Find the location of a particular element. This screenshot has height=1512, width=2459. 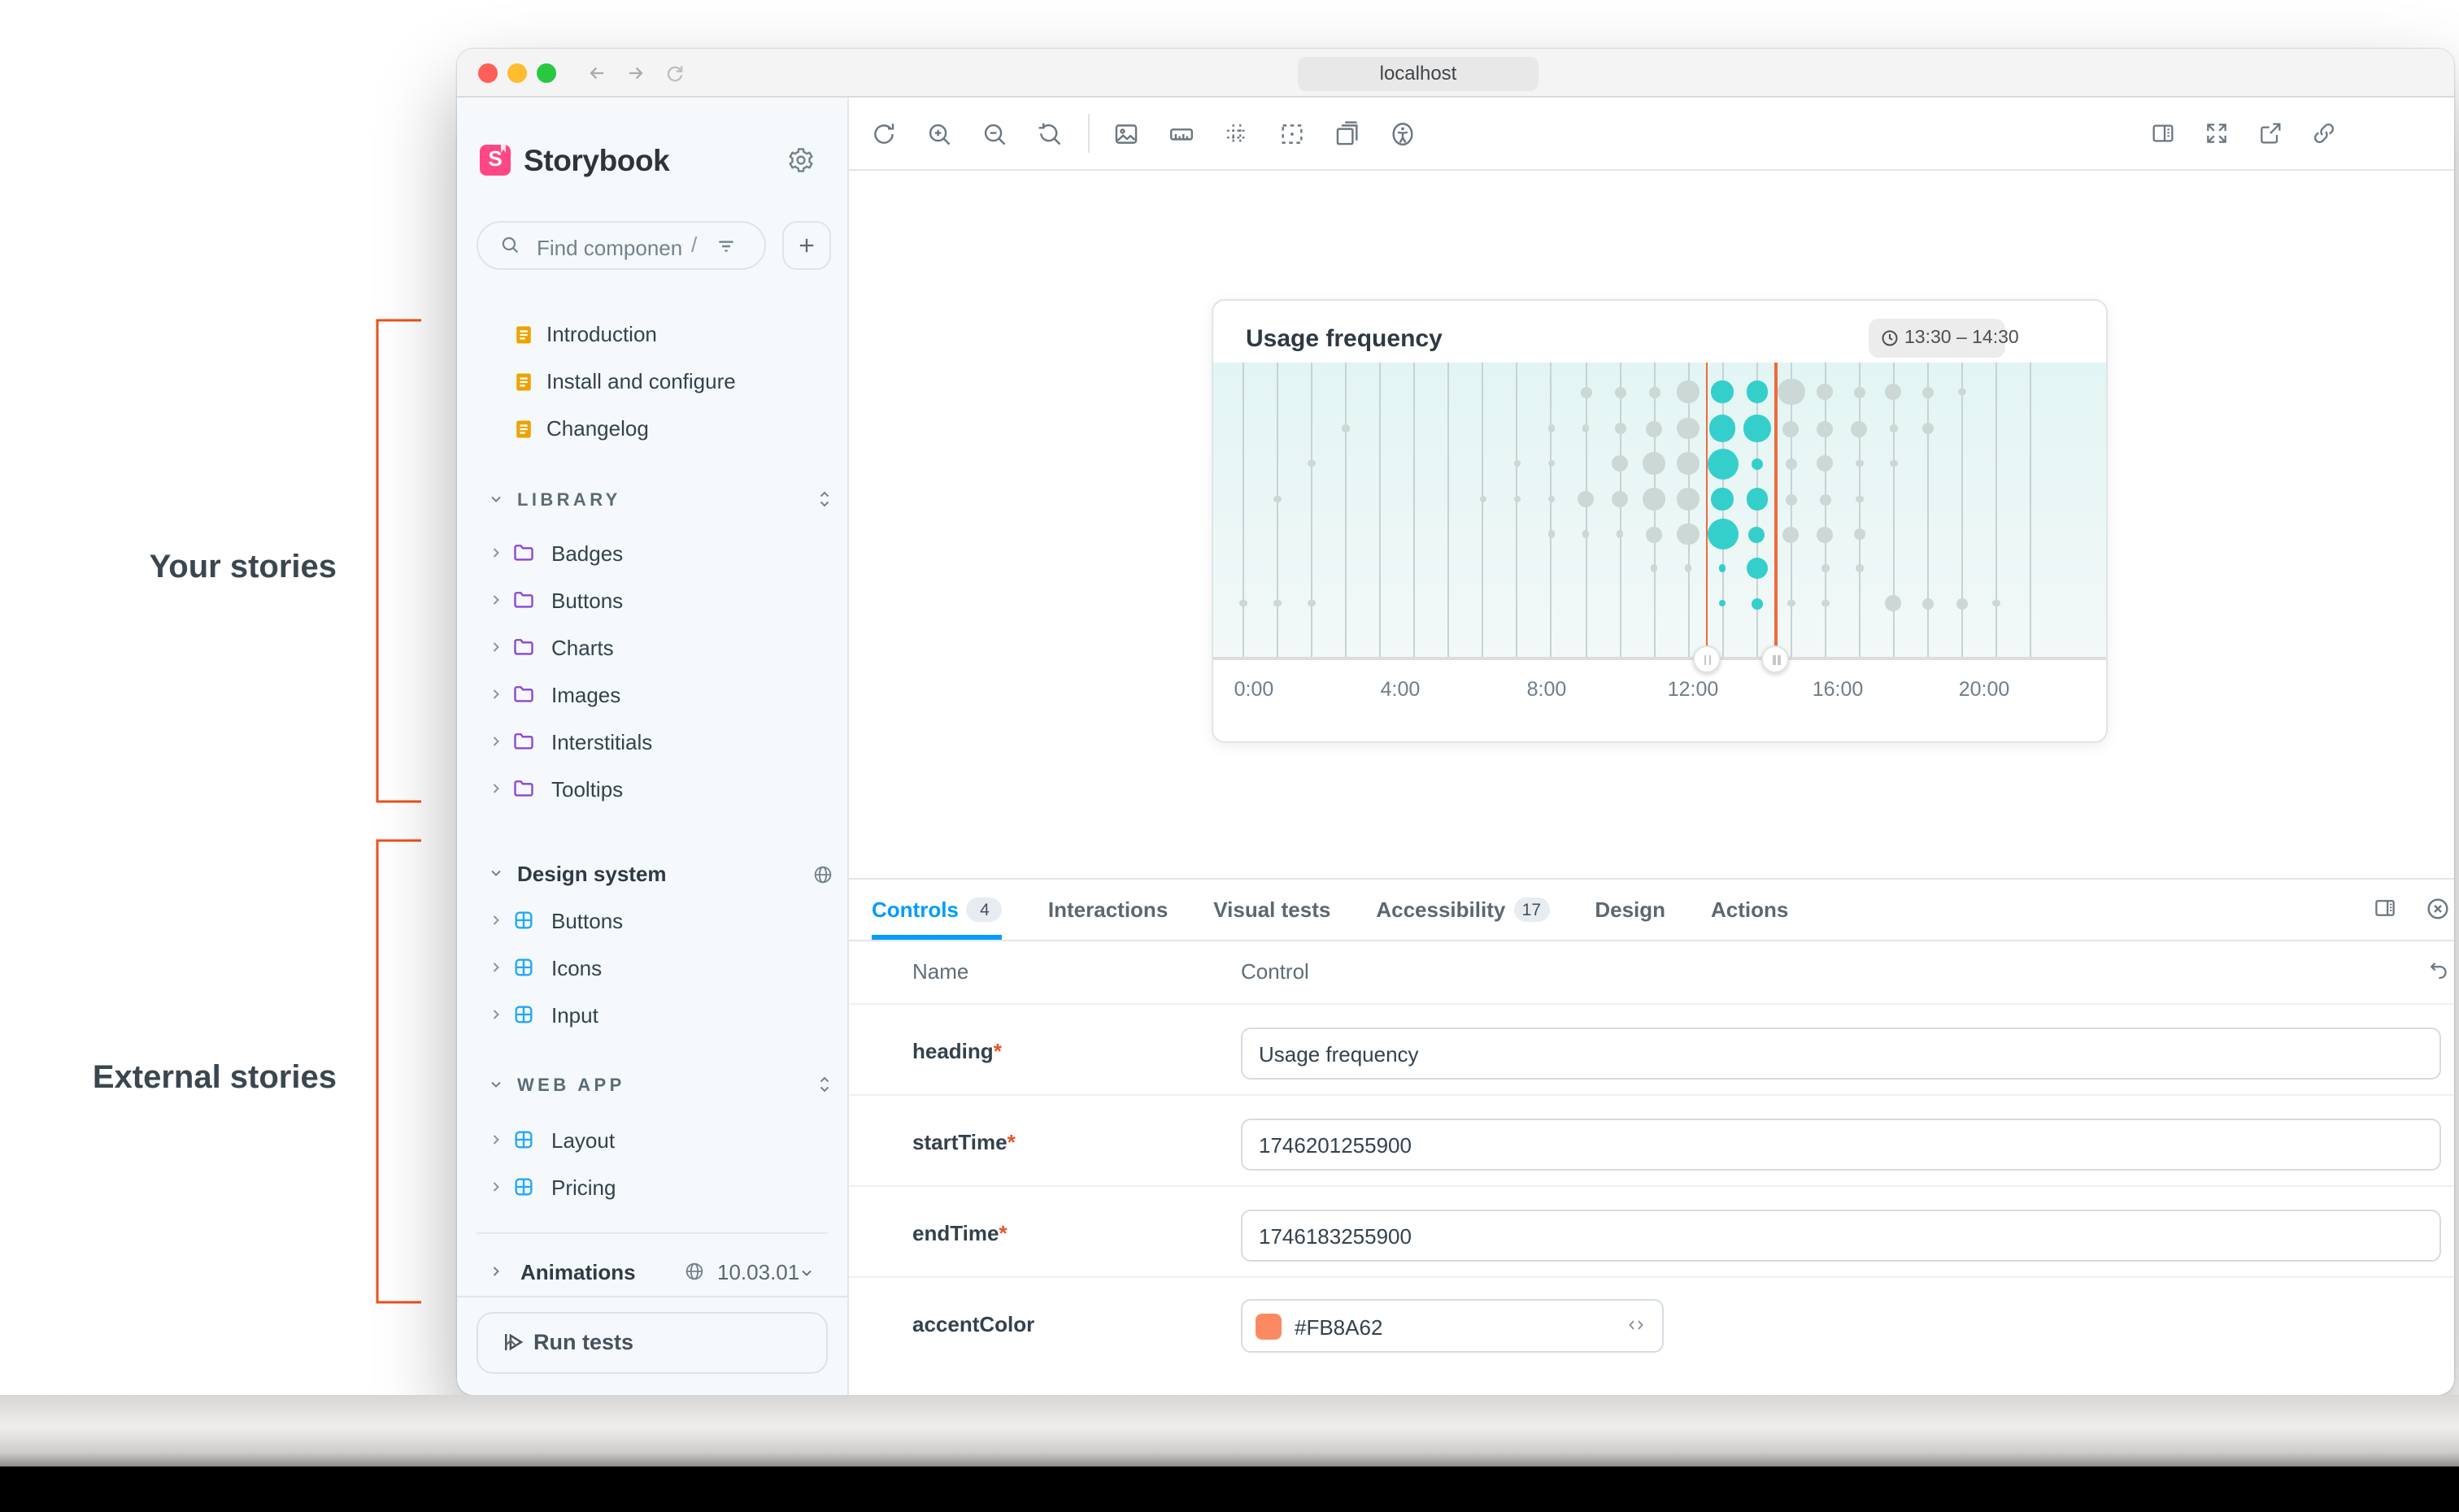

search-input is located at coordinates (610, 247).